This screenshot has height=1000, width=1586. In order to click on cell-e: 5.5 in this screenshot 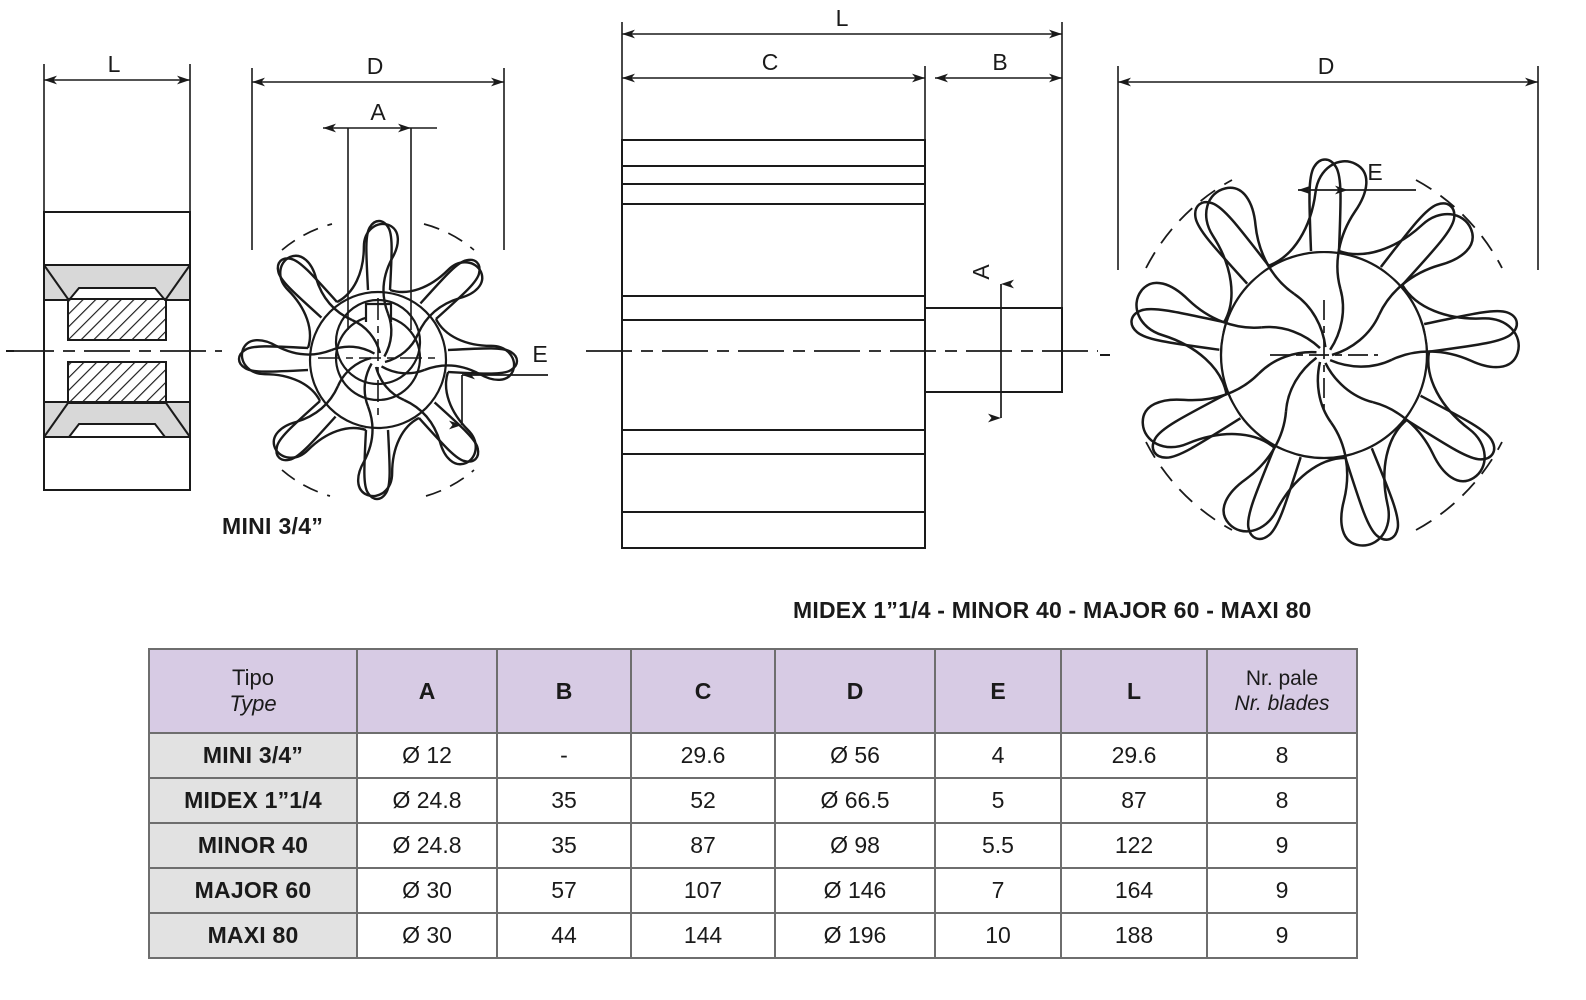, I will do `click(998, 845)`.